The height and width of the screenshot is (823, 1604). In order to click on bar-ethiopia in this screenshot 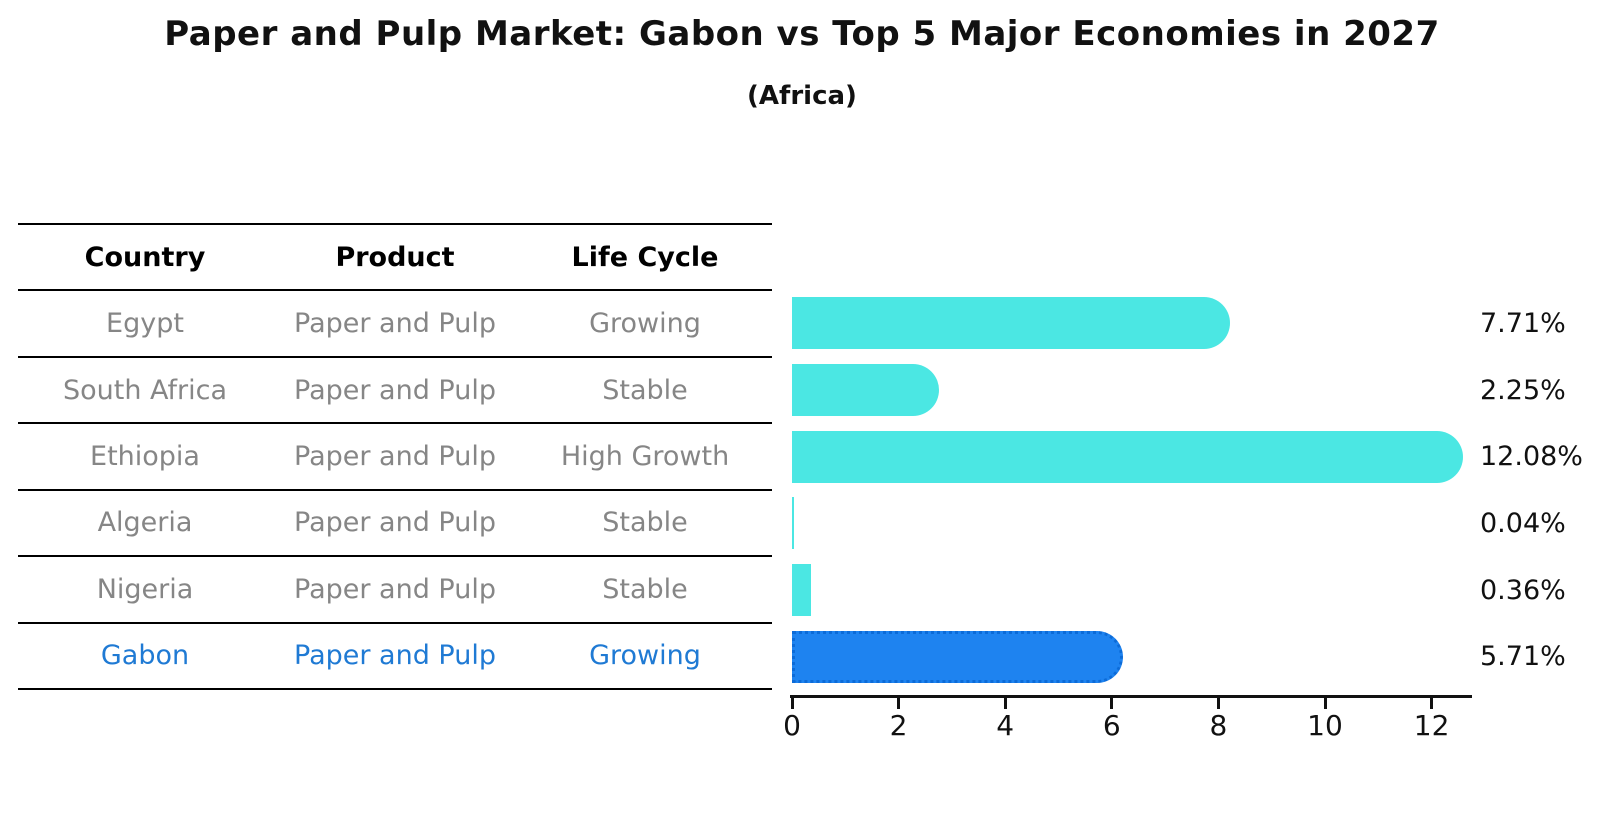, I will do `click(1127, 456)`.